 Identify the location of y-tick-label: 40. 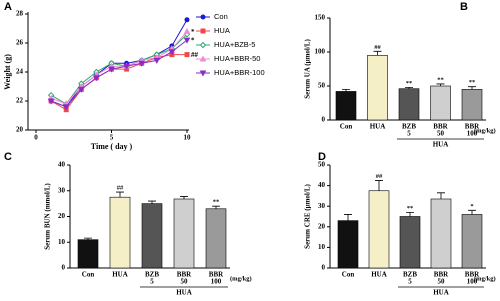
(62, 165).